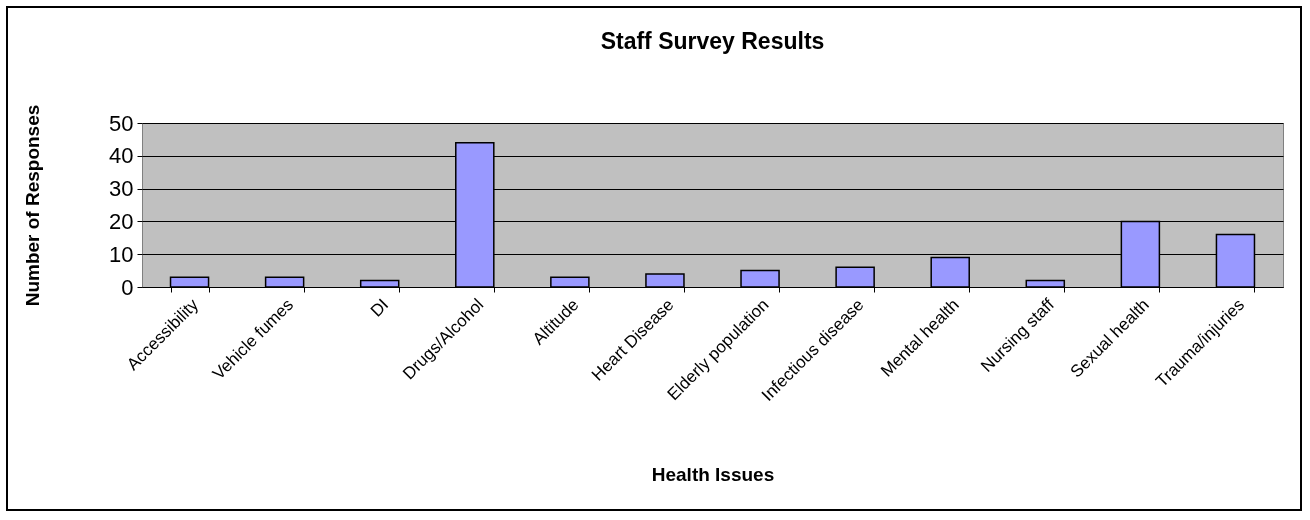 This screenshot has height=520, width=1310. I want to click on x-tick-label: DI, so click(379, 308).